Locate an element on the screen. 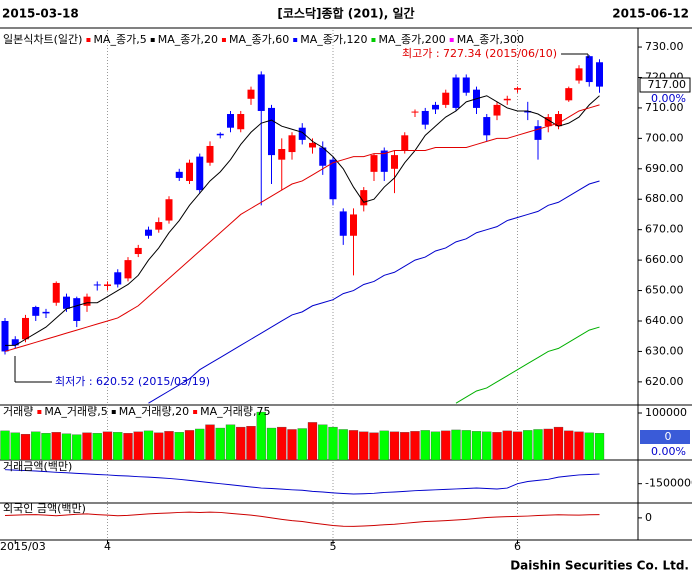 The width and height of the screenshot is (692, 577). x-tick-label: 4 is located at coordinates (107, 546).